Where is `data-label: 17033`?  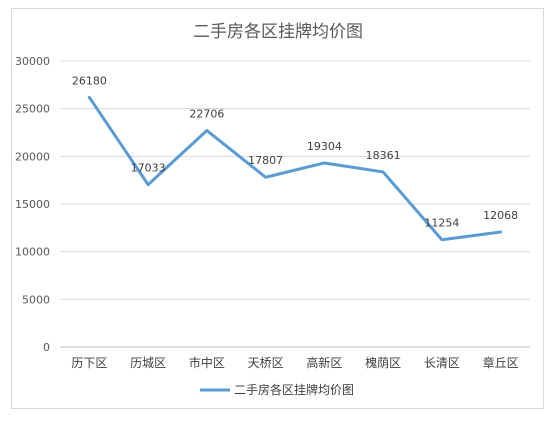
data-label: 17033 is located at coordinates (148, 168).